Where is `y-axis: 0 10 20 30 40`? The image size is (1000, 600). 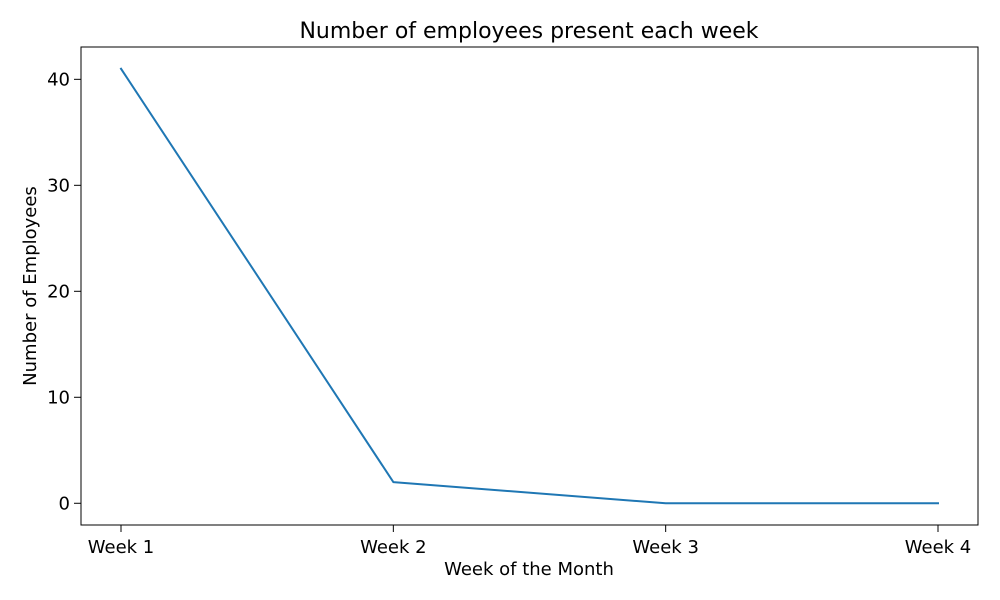
y-axis: 0 10 20 30 40 is located at coordinates (64, 291).